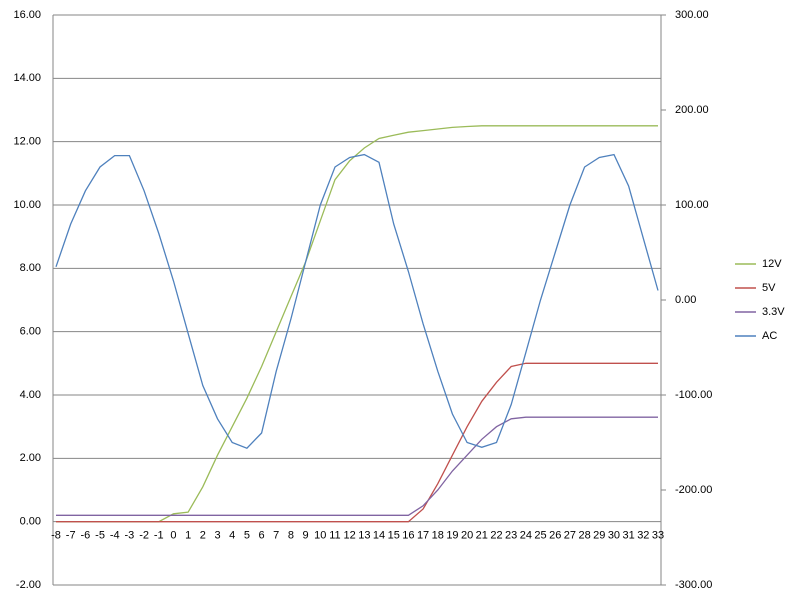 Image resolution: width=799 pixels, height=600 pixels. I want to click on y-tick-label: -2.00, so click(28, 585).